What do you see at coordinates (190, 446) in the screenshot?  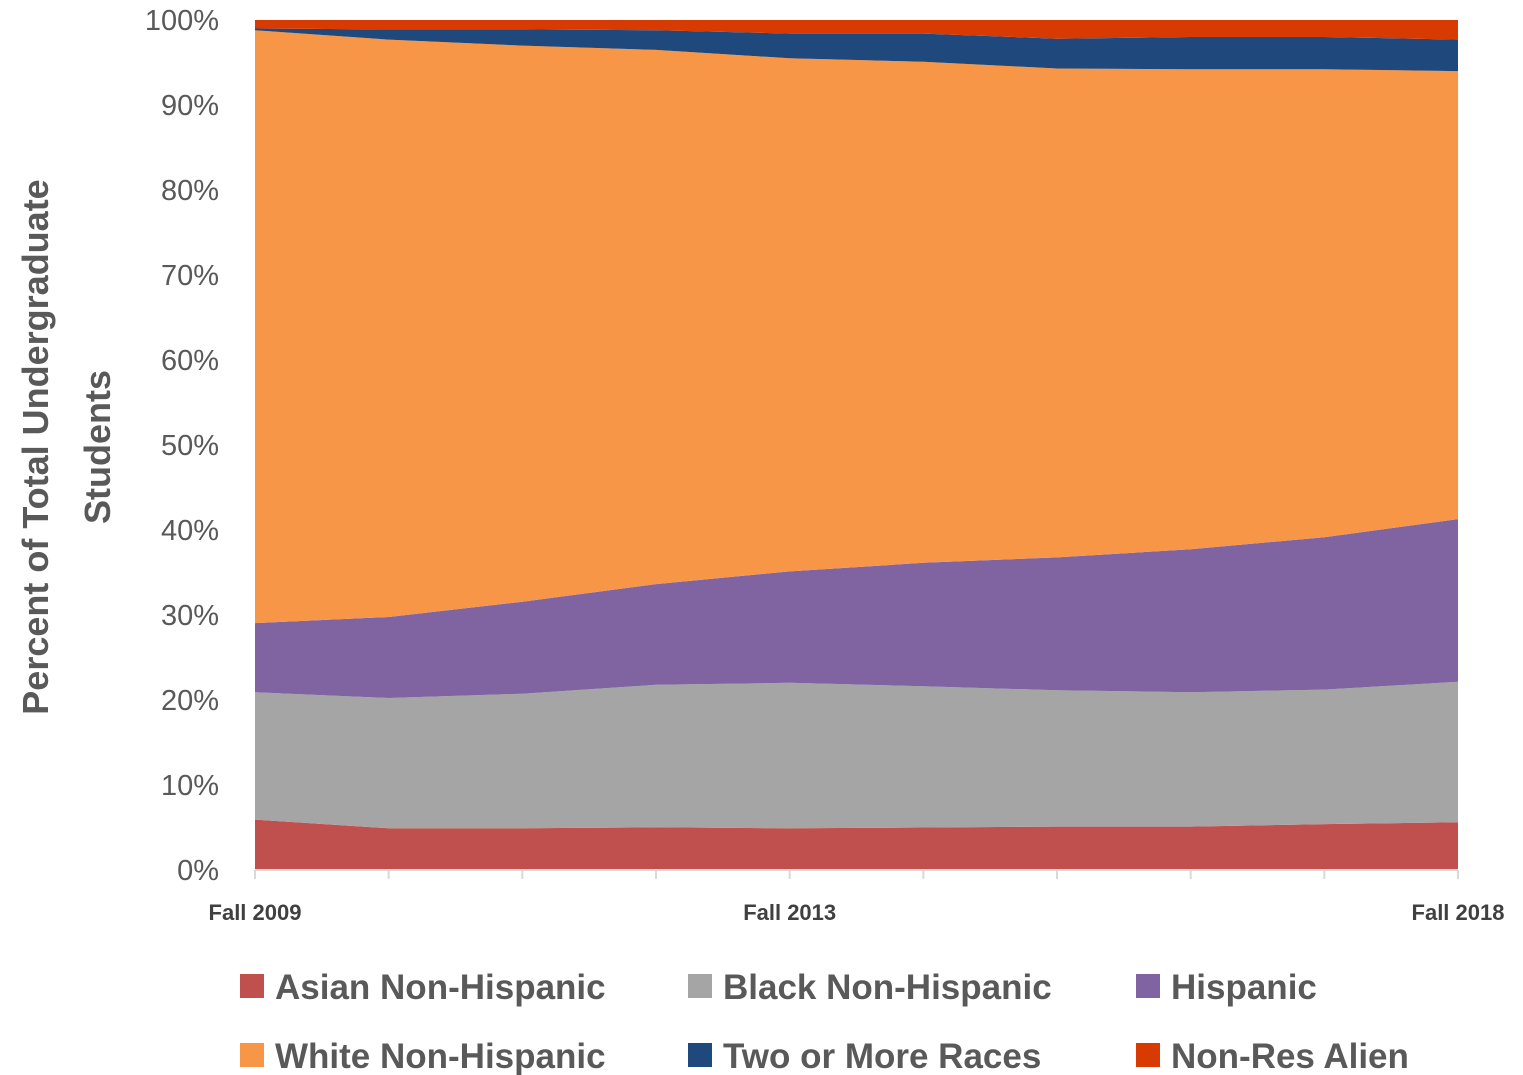 I see `y-tick-label: 50%` at bounding box center [190, 446].